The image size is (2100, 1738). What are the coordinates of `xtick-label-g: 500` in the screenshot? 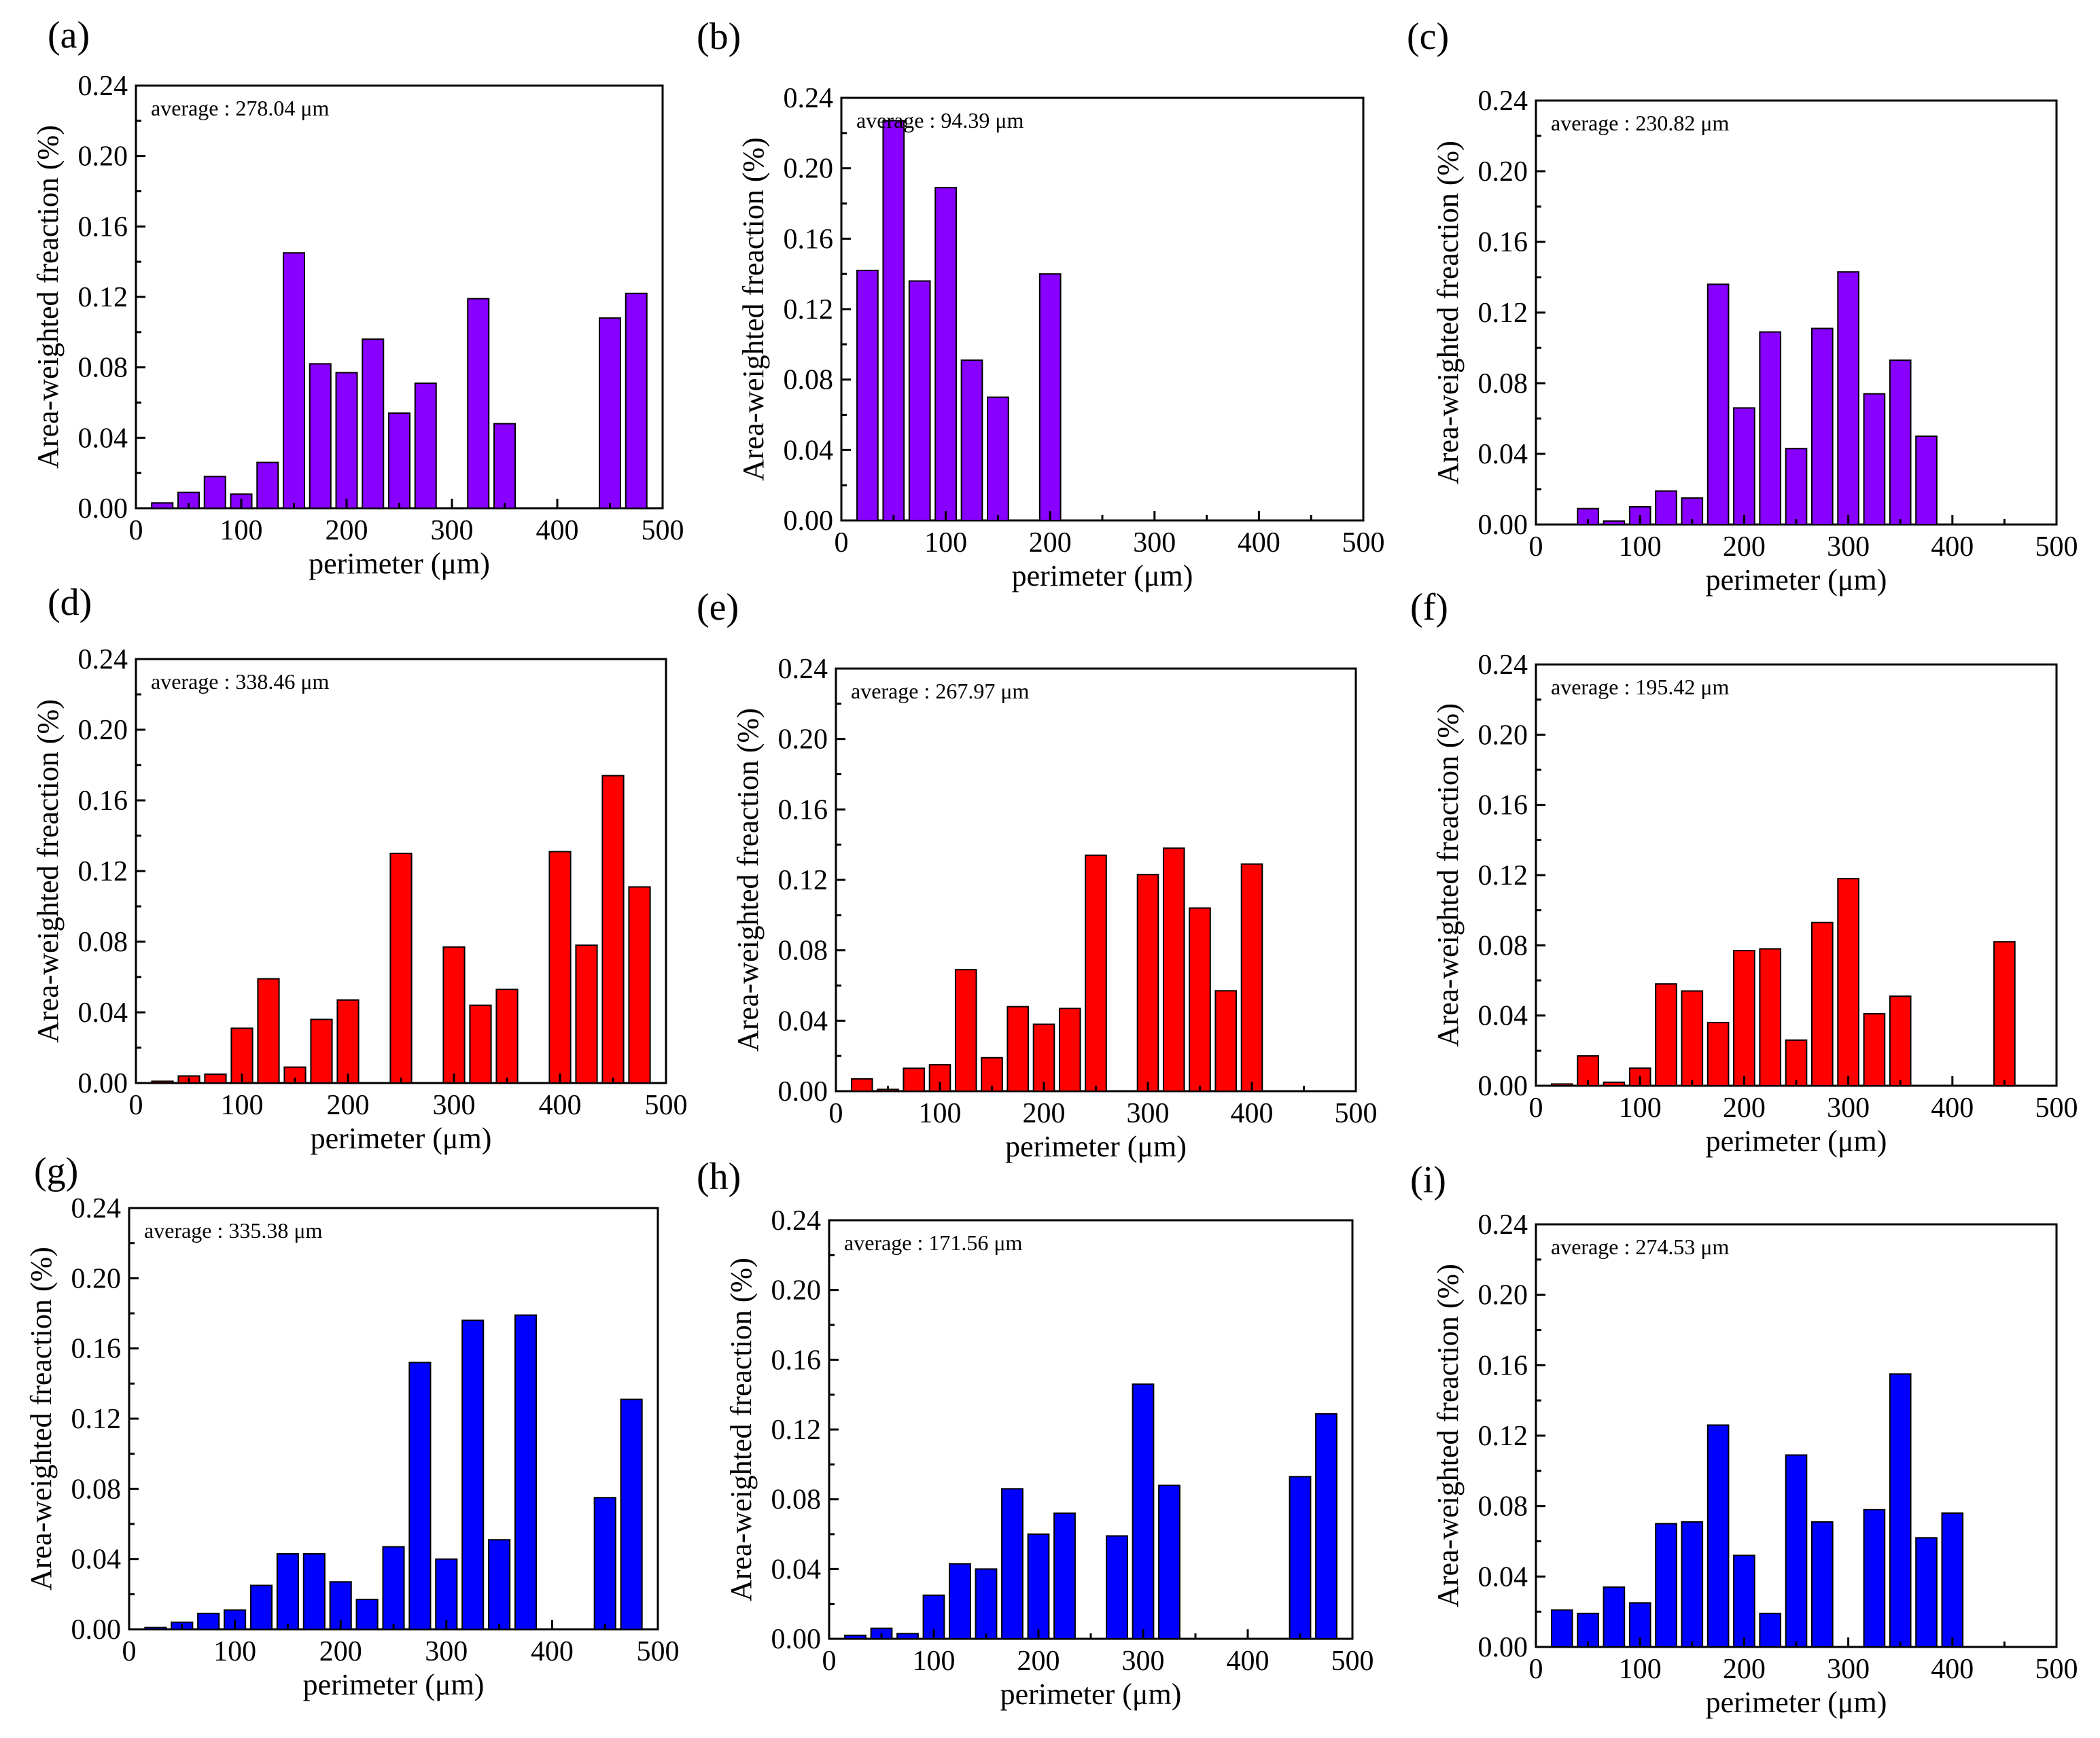 It's located at (658, 1651).